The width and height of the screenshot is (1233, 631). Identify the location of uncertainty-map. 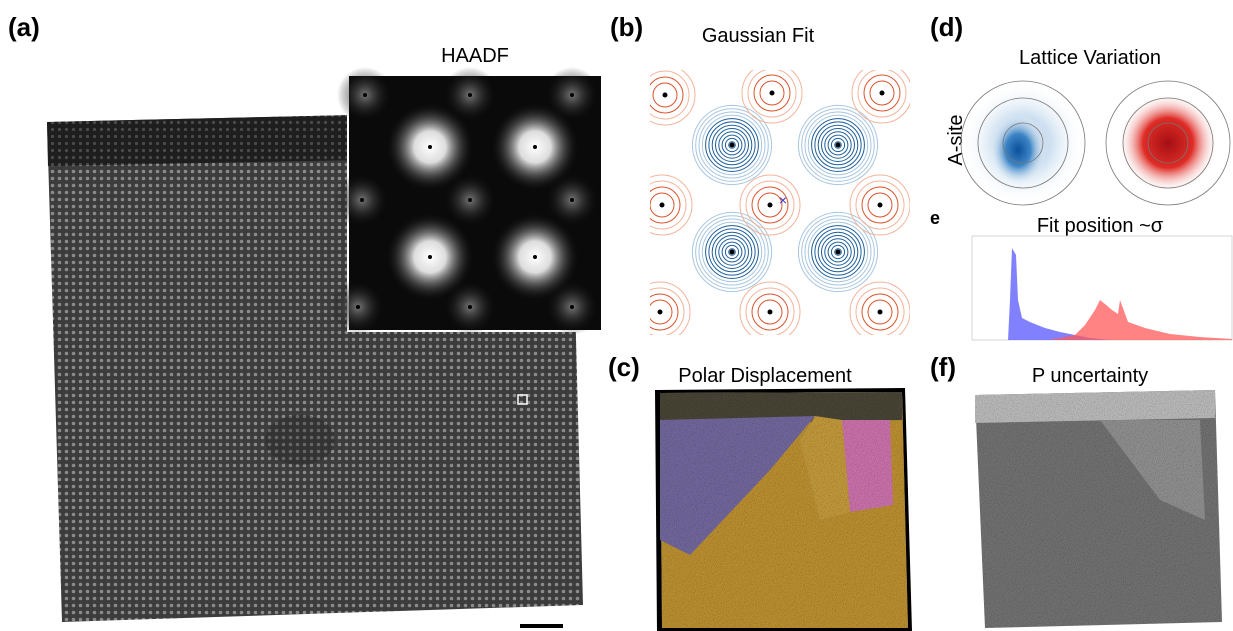
(1098, 509).